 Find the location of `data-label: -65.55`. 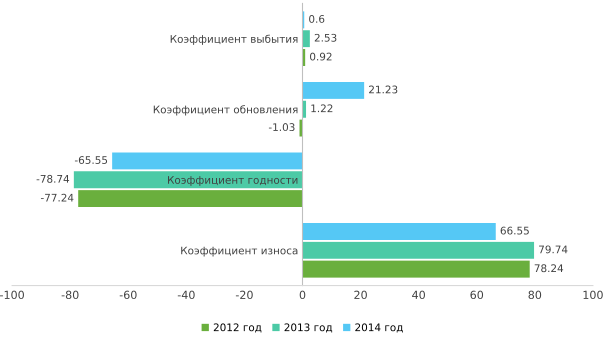

data-label: -65.55 is located at coordinates (91, 160).